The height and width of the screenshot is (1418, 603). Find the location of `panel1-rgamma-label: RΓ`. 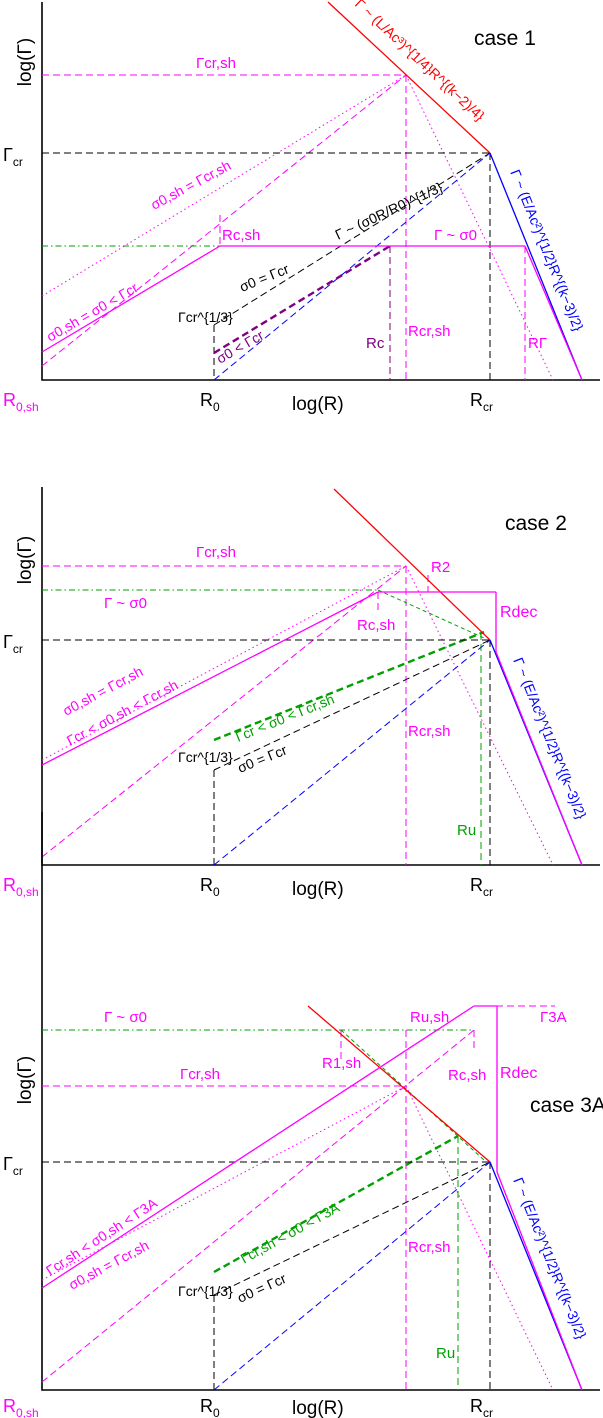

panel1-rgamma-label: RΓ is located at coordinates (537, 343).